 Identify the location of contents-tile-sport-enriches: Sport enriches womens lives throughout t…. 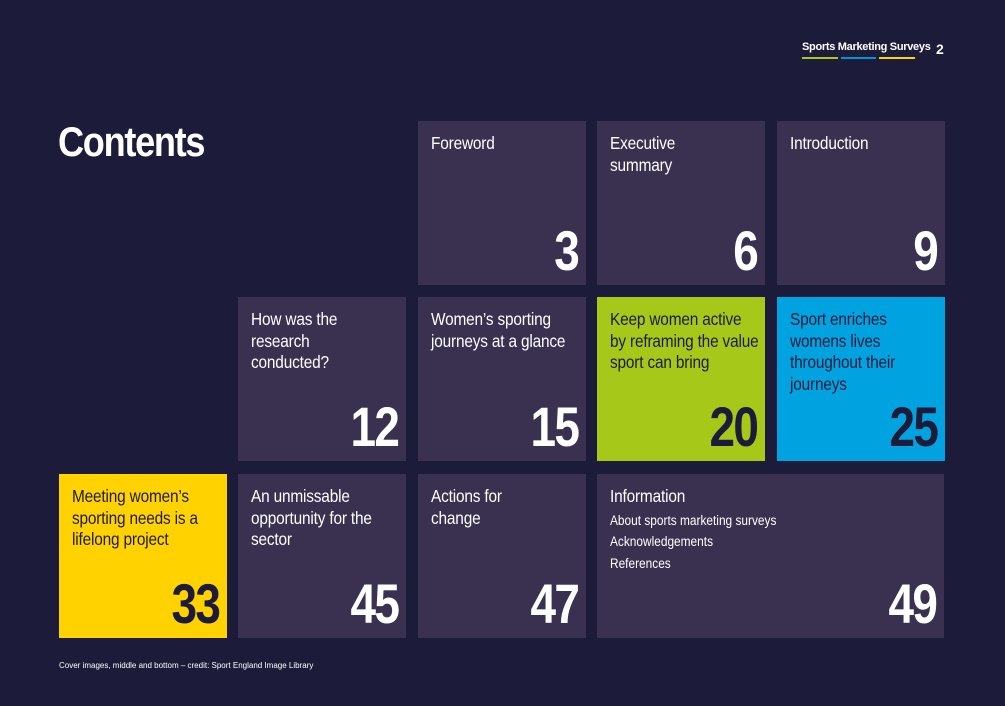
(861, 379).